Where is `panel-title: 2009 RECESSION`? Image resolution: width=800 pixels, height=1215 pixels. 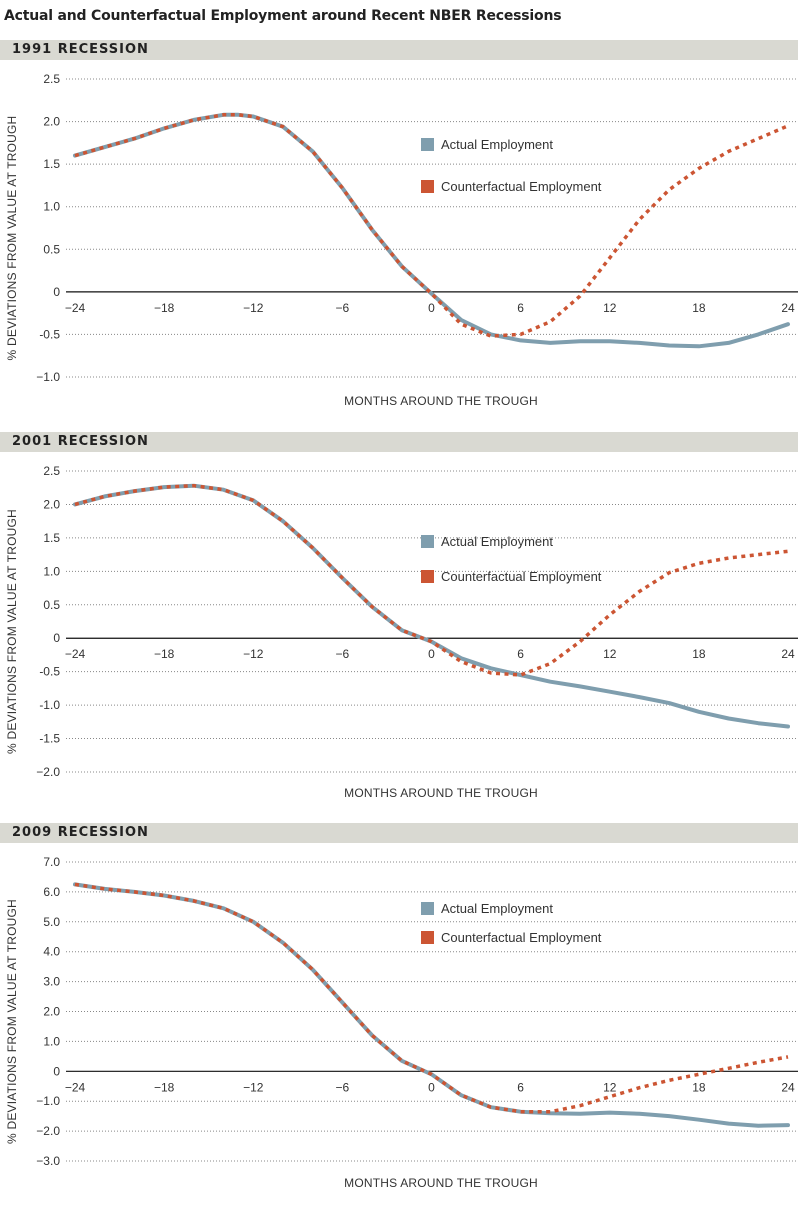 panel-title: 2009 RECESSION is located at coordinates (80, 832).